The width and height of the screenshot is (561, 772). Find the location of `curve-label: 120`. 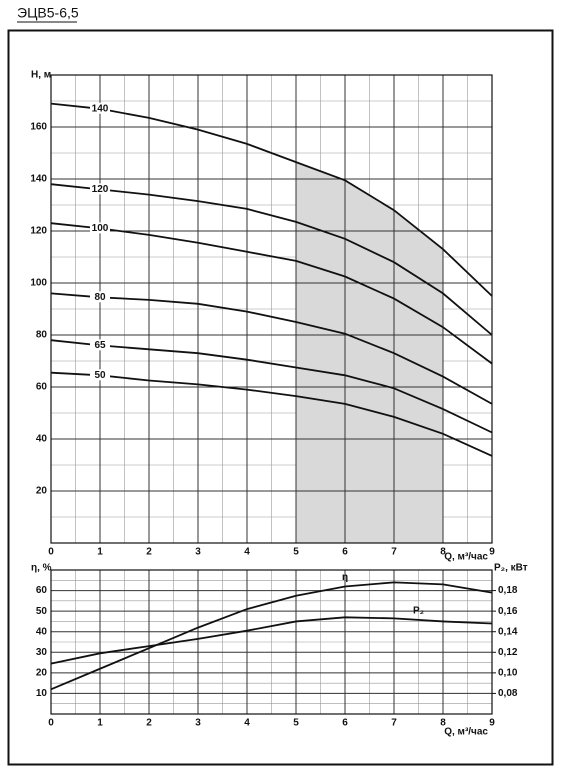

curve-label: 120 is located at coordinates (100, 189).